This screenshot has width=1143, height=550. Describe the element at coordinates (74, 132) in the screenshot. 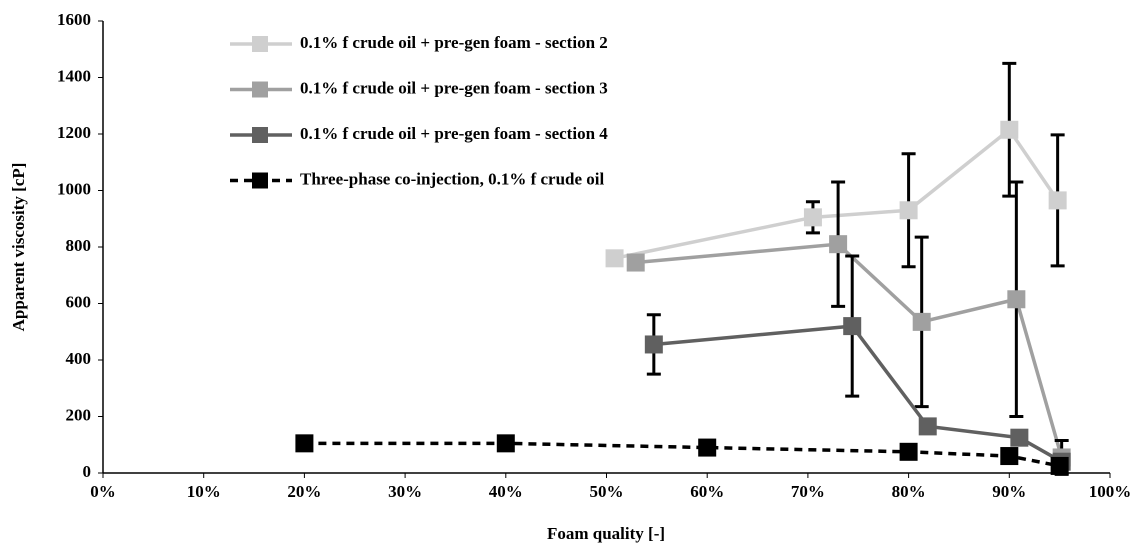

I see `y-tick-label: 1200` at that location.